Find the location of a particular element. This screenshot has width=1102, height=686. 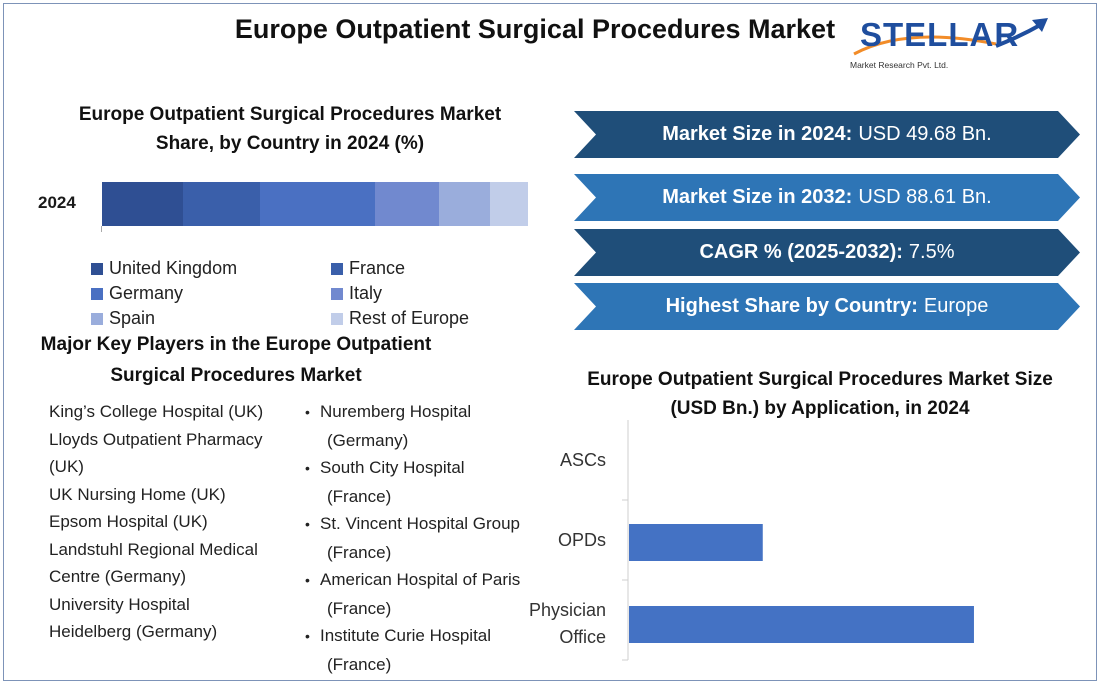

stat-label: Highest Share by Country: is located at coordinates (791, 306).